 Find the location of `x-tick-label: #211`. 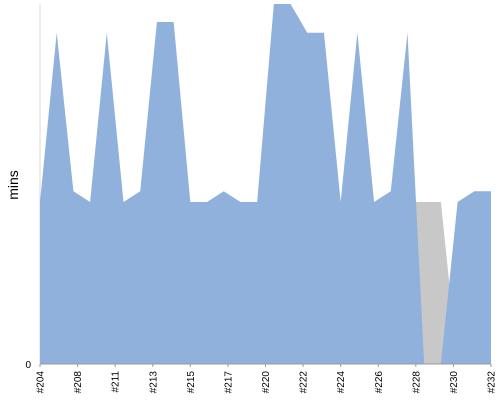

x-tick-label: #211 is located at coordinates (116, 382).